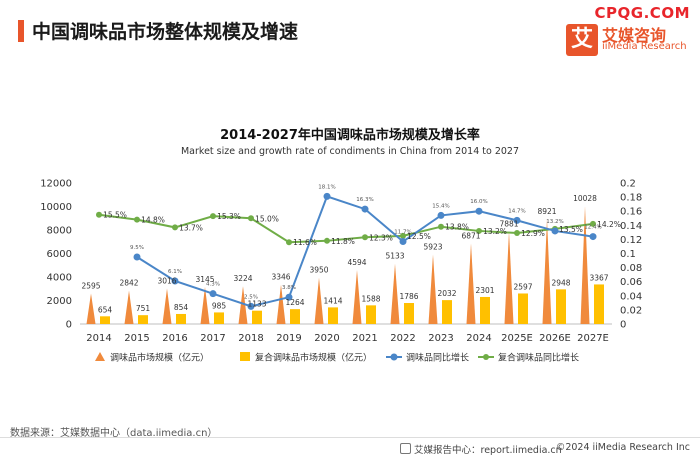 This screenshot has height=456, width=700. Describe the element at coordinates (364, 200) in the screenshot. I see `market-growth-label: 16.3%` at that location.